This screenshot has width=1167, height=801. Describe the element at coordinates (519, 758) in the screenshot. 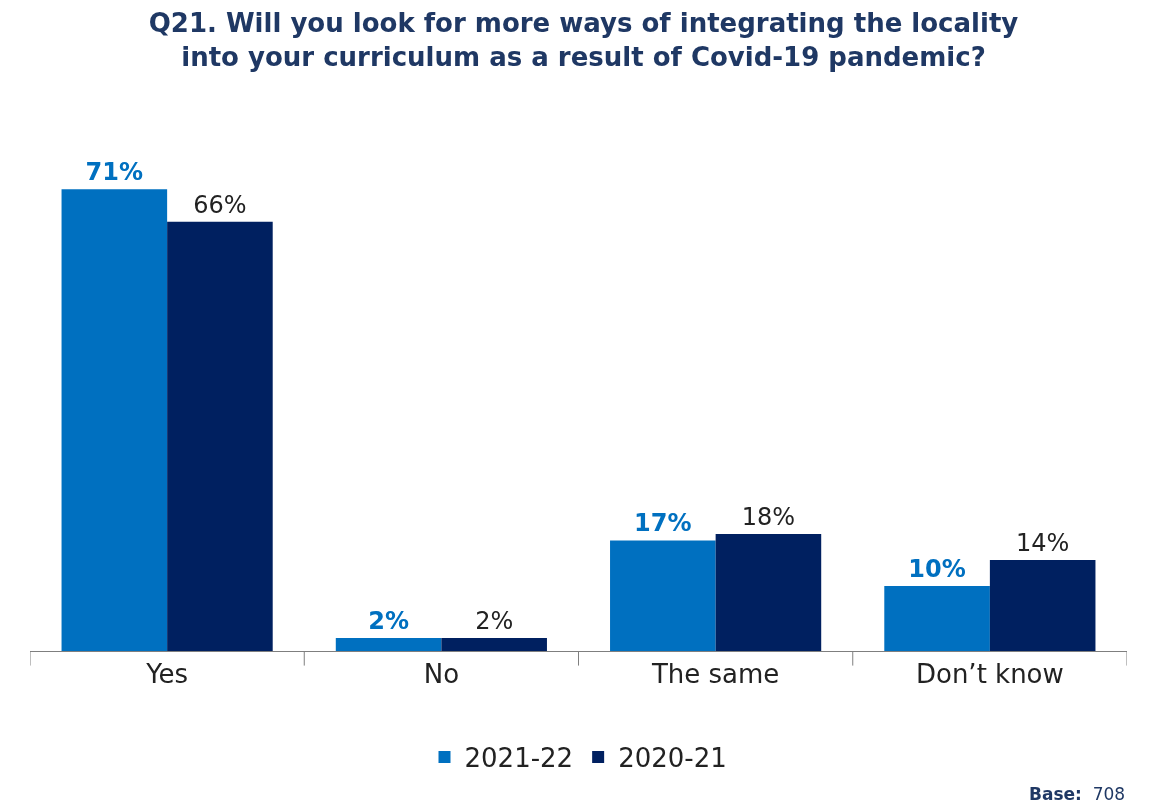

I see `legend-label: 2021-22` at that location.